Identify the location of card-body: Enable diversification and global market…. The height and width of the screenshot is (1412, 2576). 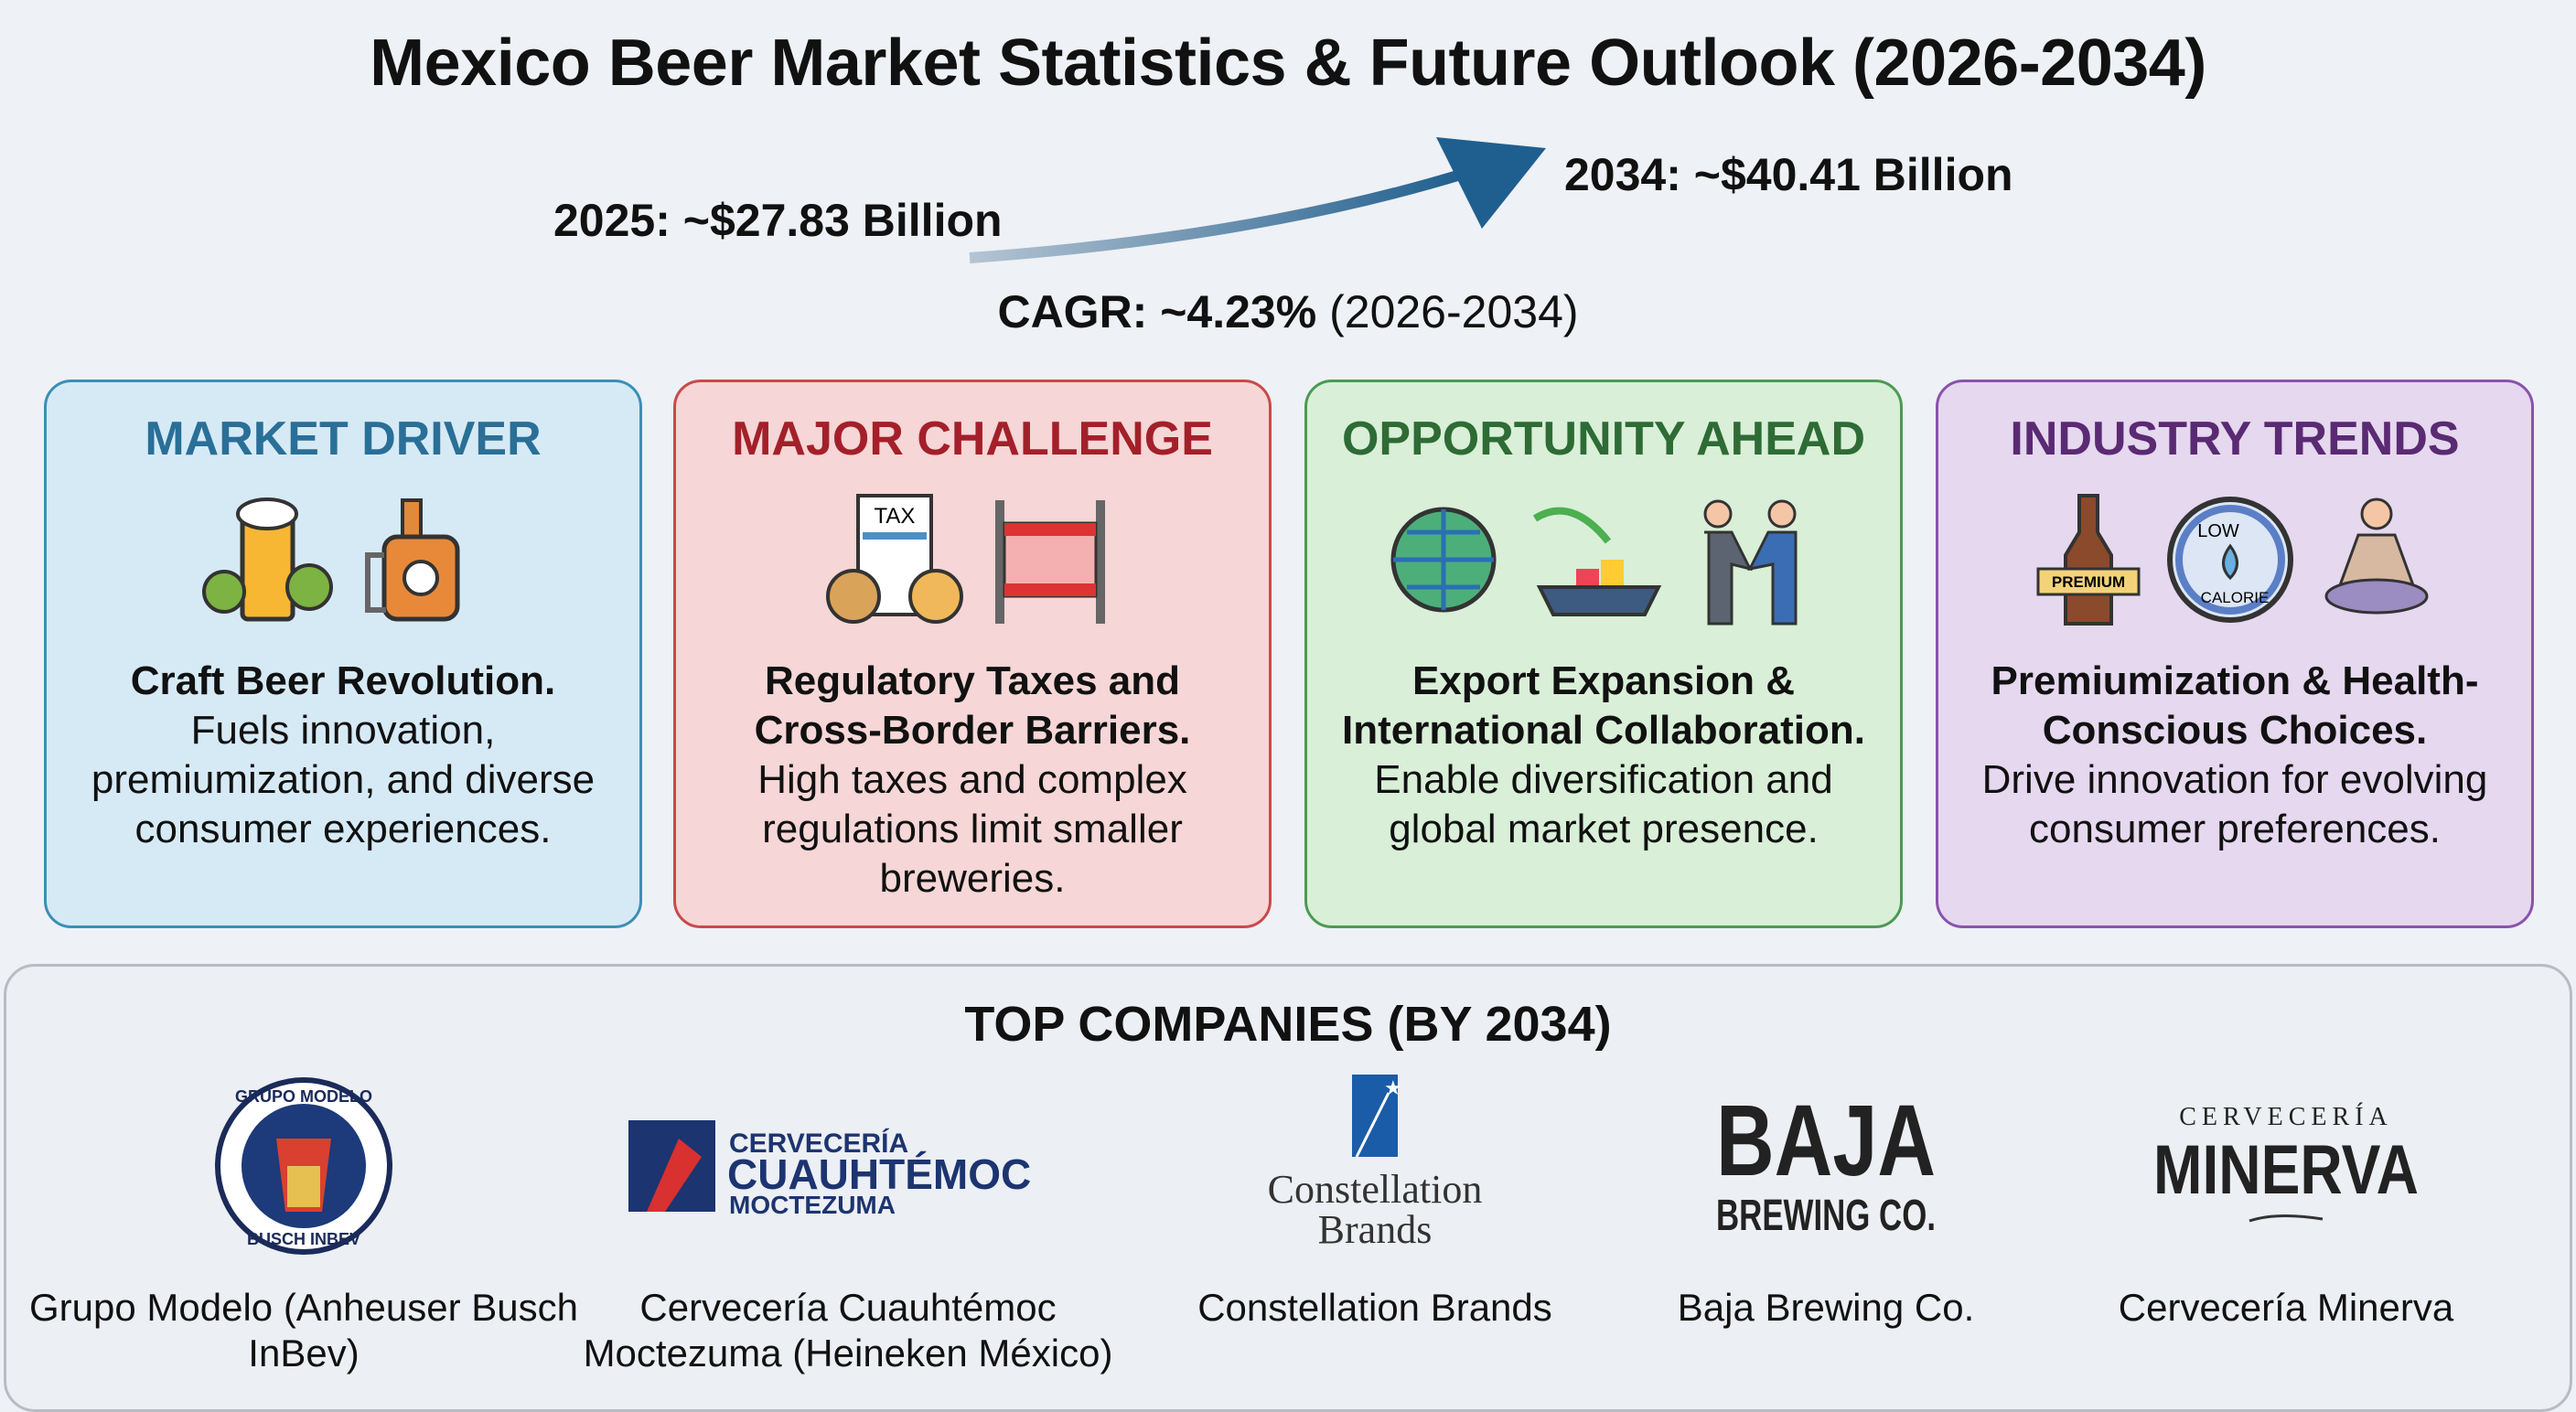
(1603, 804).